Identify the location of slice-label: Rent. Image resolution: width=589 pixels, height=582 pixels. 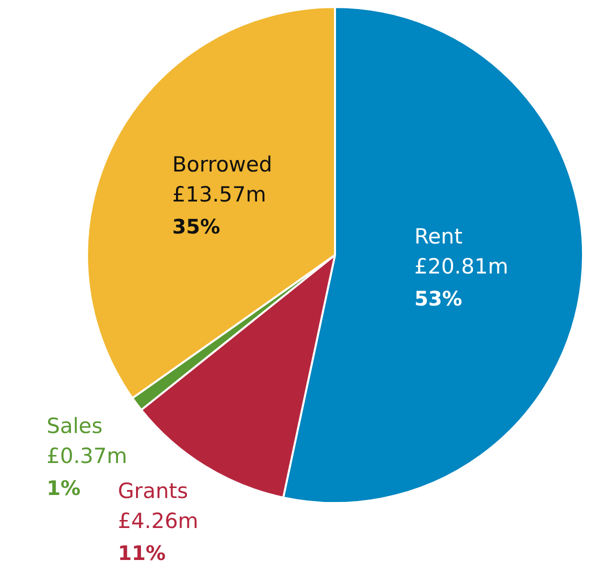
(438, 236).